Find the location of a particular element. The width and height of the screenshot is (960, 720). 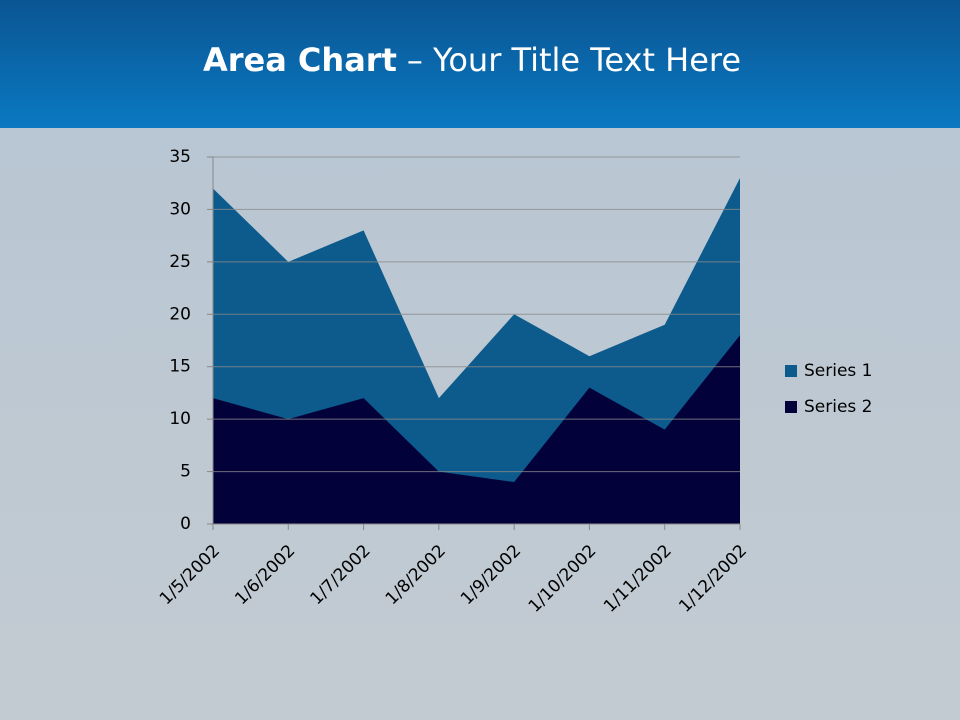

slide-title: Area Chart – Your Title Text Here is located at coordinates (472, 60).